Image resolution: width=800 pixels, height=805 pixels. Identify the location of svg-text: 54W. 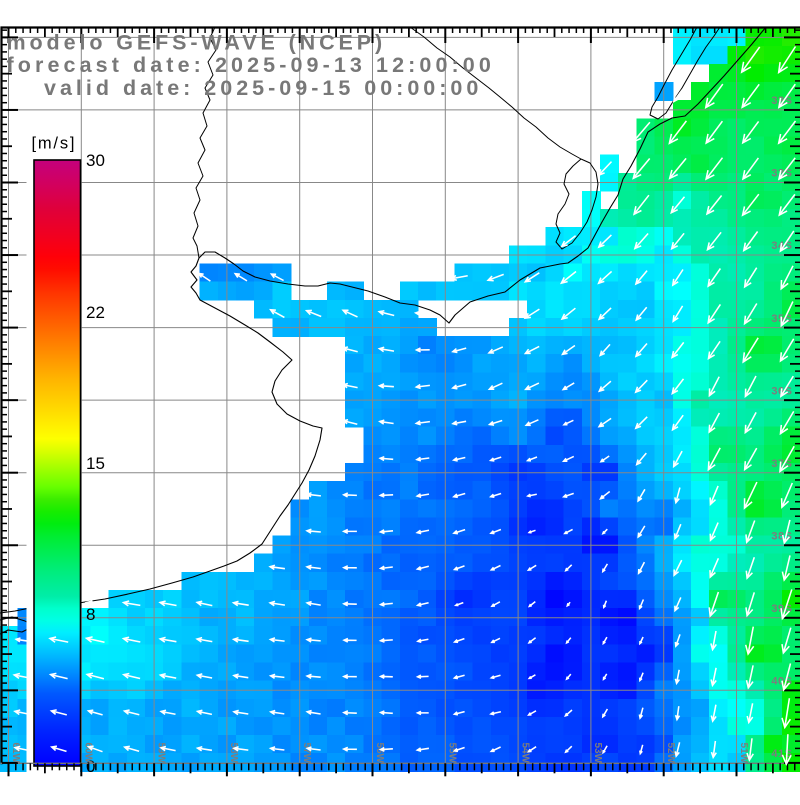
(524, 752).